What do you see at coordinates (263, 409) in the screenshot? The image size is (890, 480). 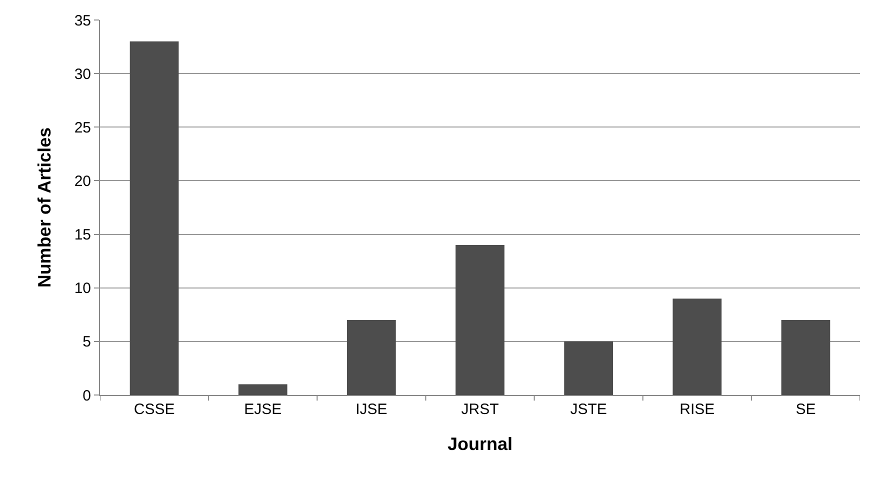 I see `x-tick-label: EJSE` at bounding box center [263, 409].